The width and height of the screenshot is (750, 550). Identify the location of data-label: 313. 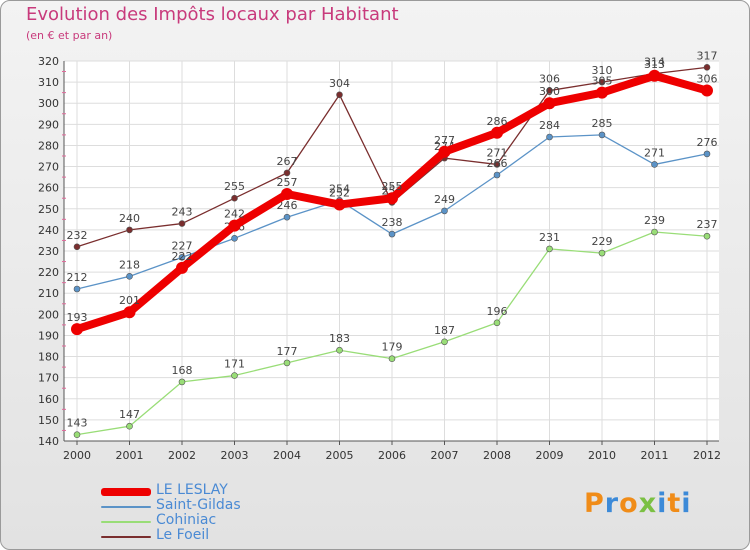
(654, 64).